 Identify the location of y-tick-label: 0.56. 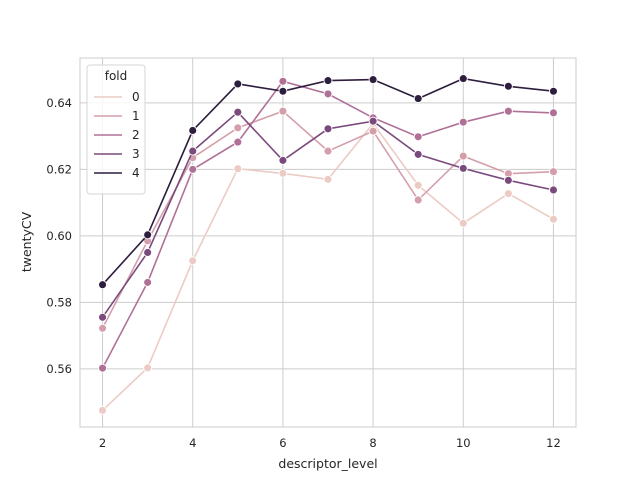
(59, 369).